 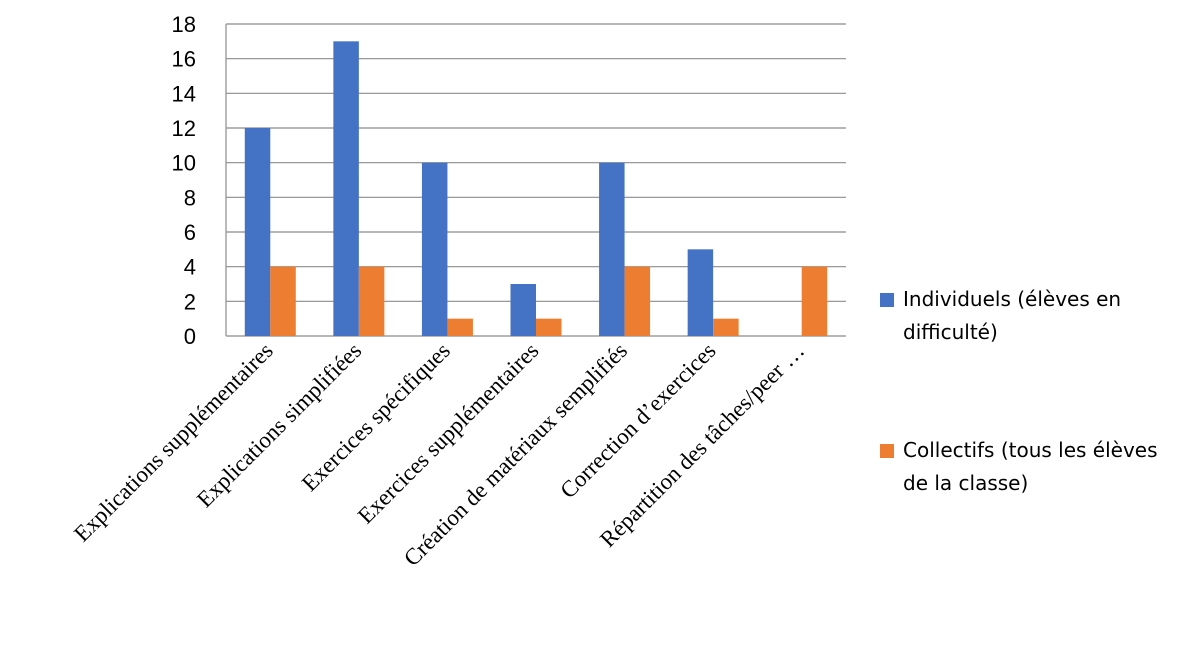 What do you see at coordinates (376, 417) in the screenshot?
I see `x-tick-label: Exercices spécifiques` at bounding box center [376, 417].